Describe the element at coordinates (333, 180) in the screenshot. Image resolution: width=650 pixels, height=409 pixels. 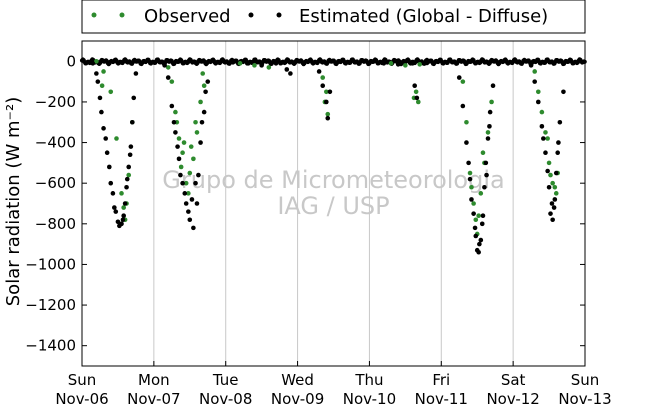
I see `watermark-line: Grupo de Micrometeorologia` at that location.